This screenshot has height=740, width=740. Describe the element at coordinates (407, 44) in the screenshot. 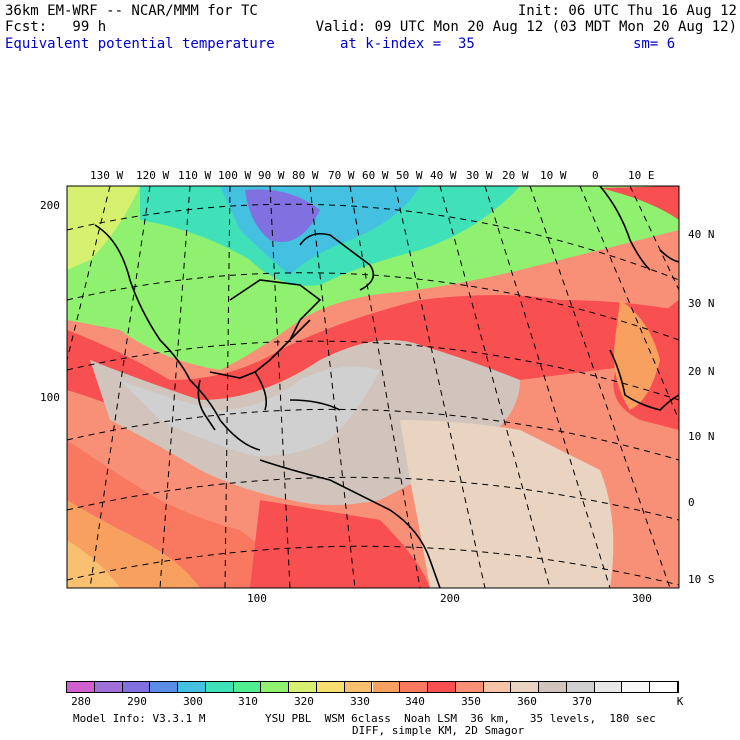

I see `header-level: at k-index = 35` at that location.